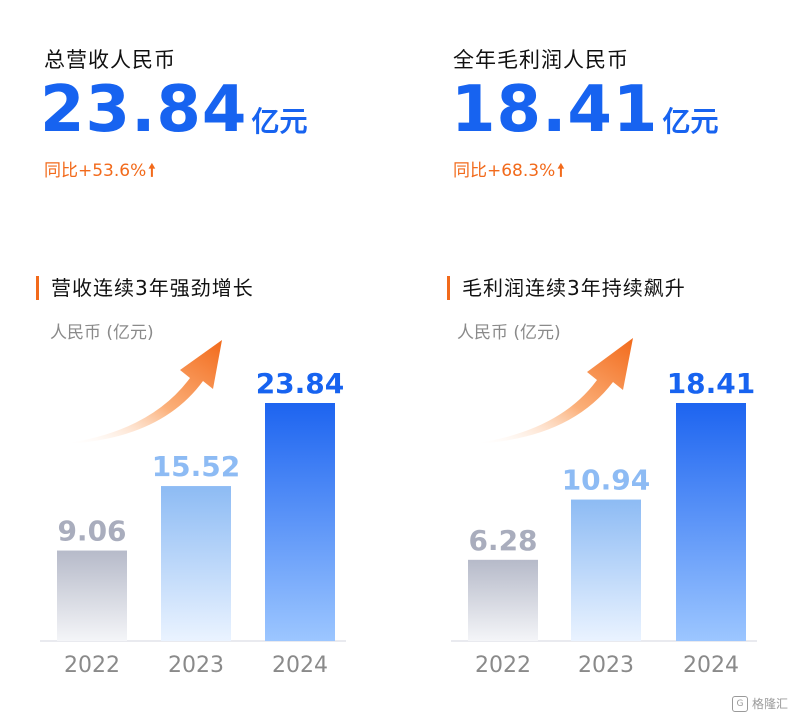 This screenshot has width=802, height=720. I want to click on revenue-growth: 同比+53.6% 🠕, so click(100, 171).